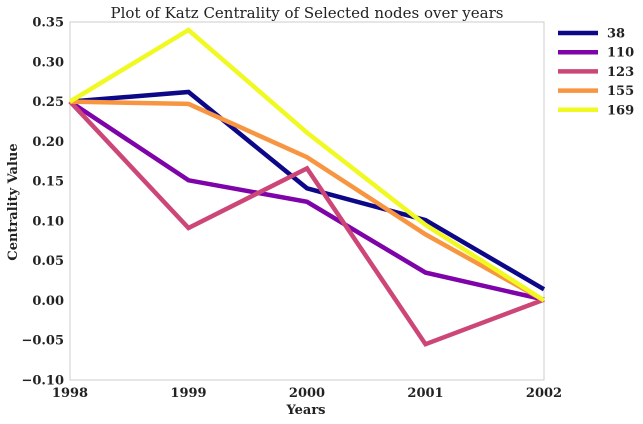  What do you see at coordinates (48, 62) in the screenshot?
I see `y-tick-label: 0.30` at bounding box center [48, 62].